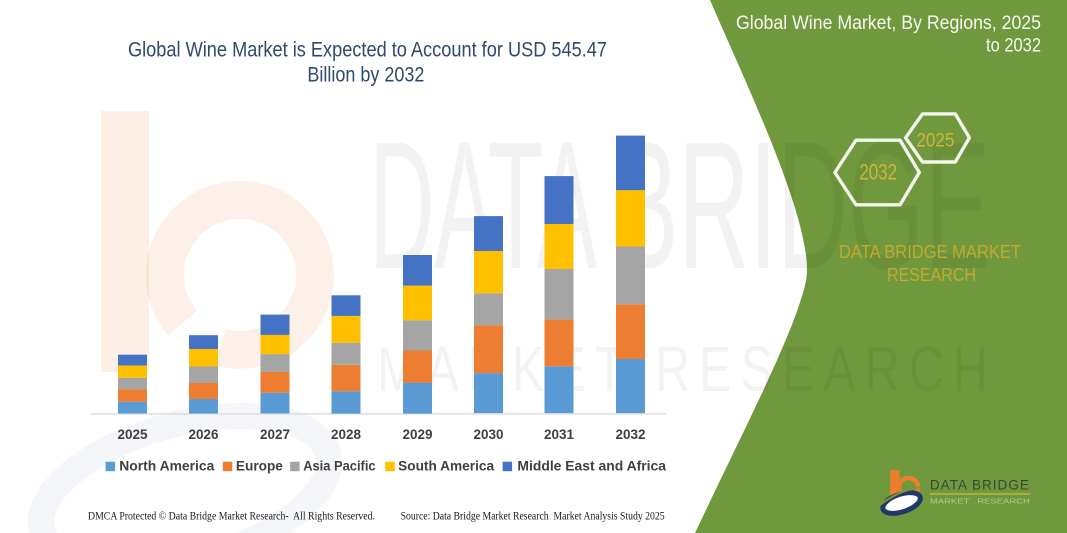 This screenshot has width=1067, height=533. What do you see at coordinates (801, 205) in the screenshot?
I see `svg-text: BRIDGE` at bounding box center [801, 205].